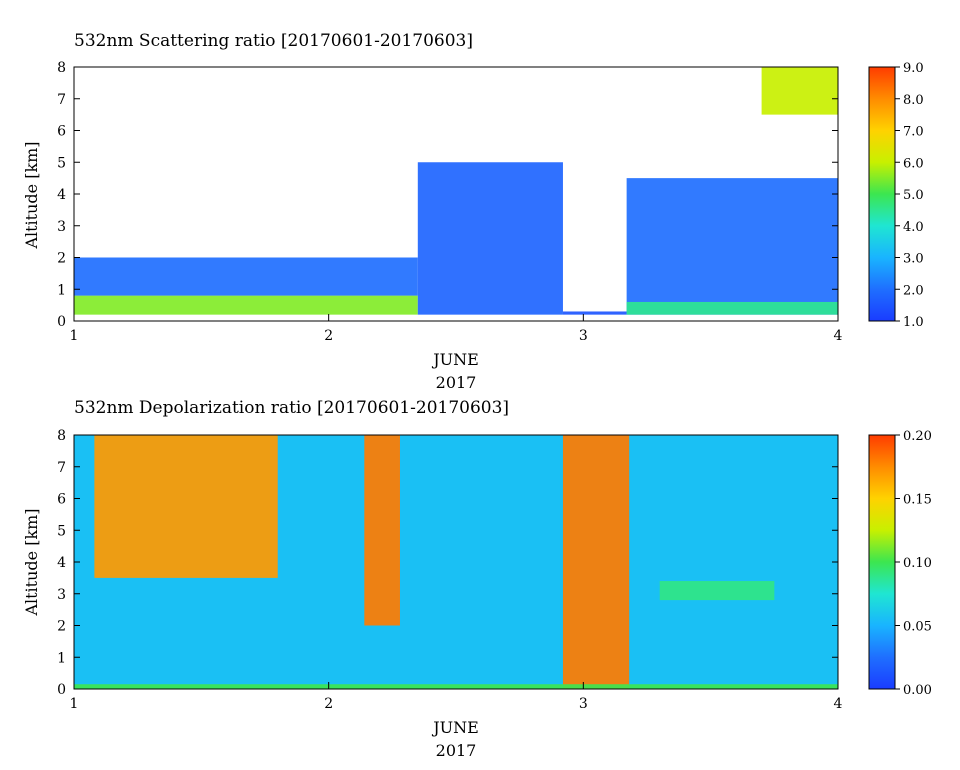 This screenshot has width=960, height=770. What do you see at coordinates (917, 690) in the screenshot?
I see `colorbar-tick-label: 0.00` at bounding box center [917, 690].